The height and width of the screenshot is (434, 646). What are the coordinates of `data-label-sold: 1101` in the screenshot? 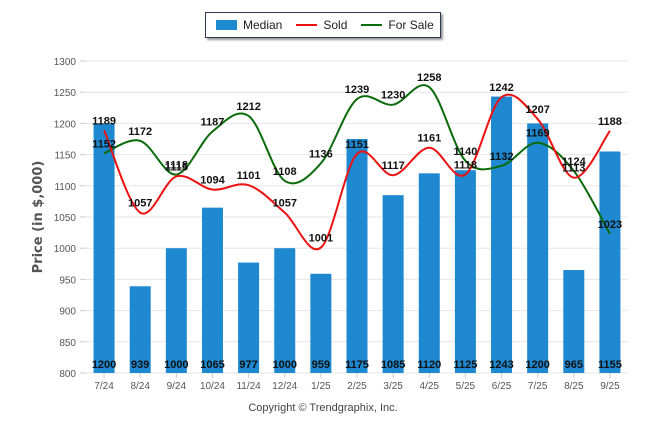 It's located at (249, 176).